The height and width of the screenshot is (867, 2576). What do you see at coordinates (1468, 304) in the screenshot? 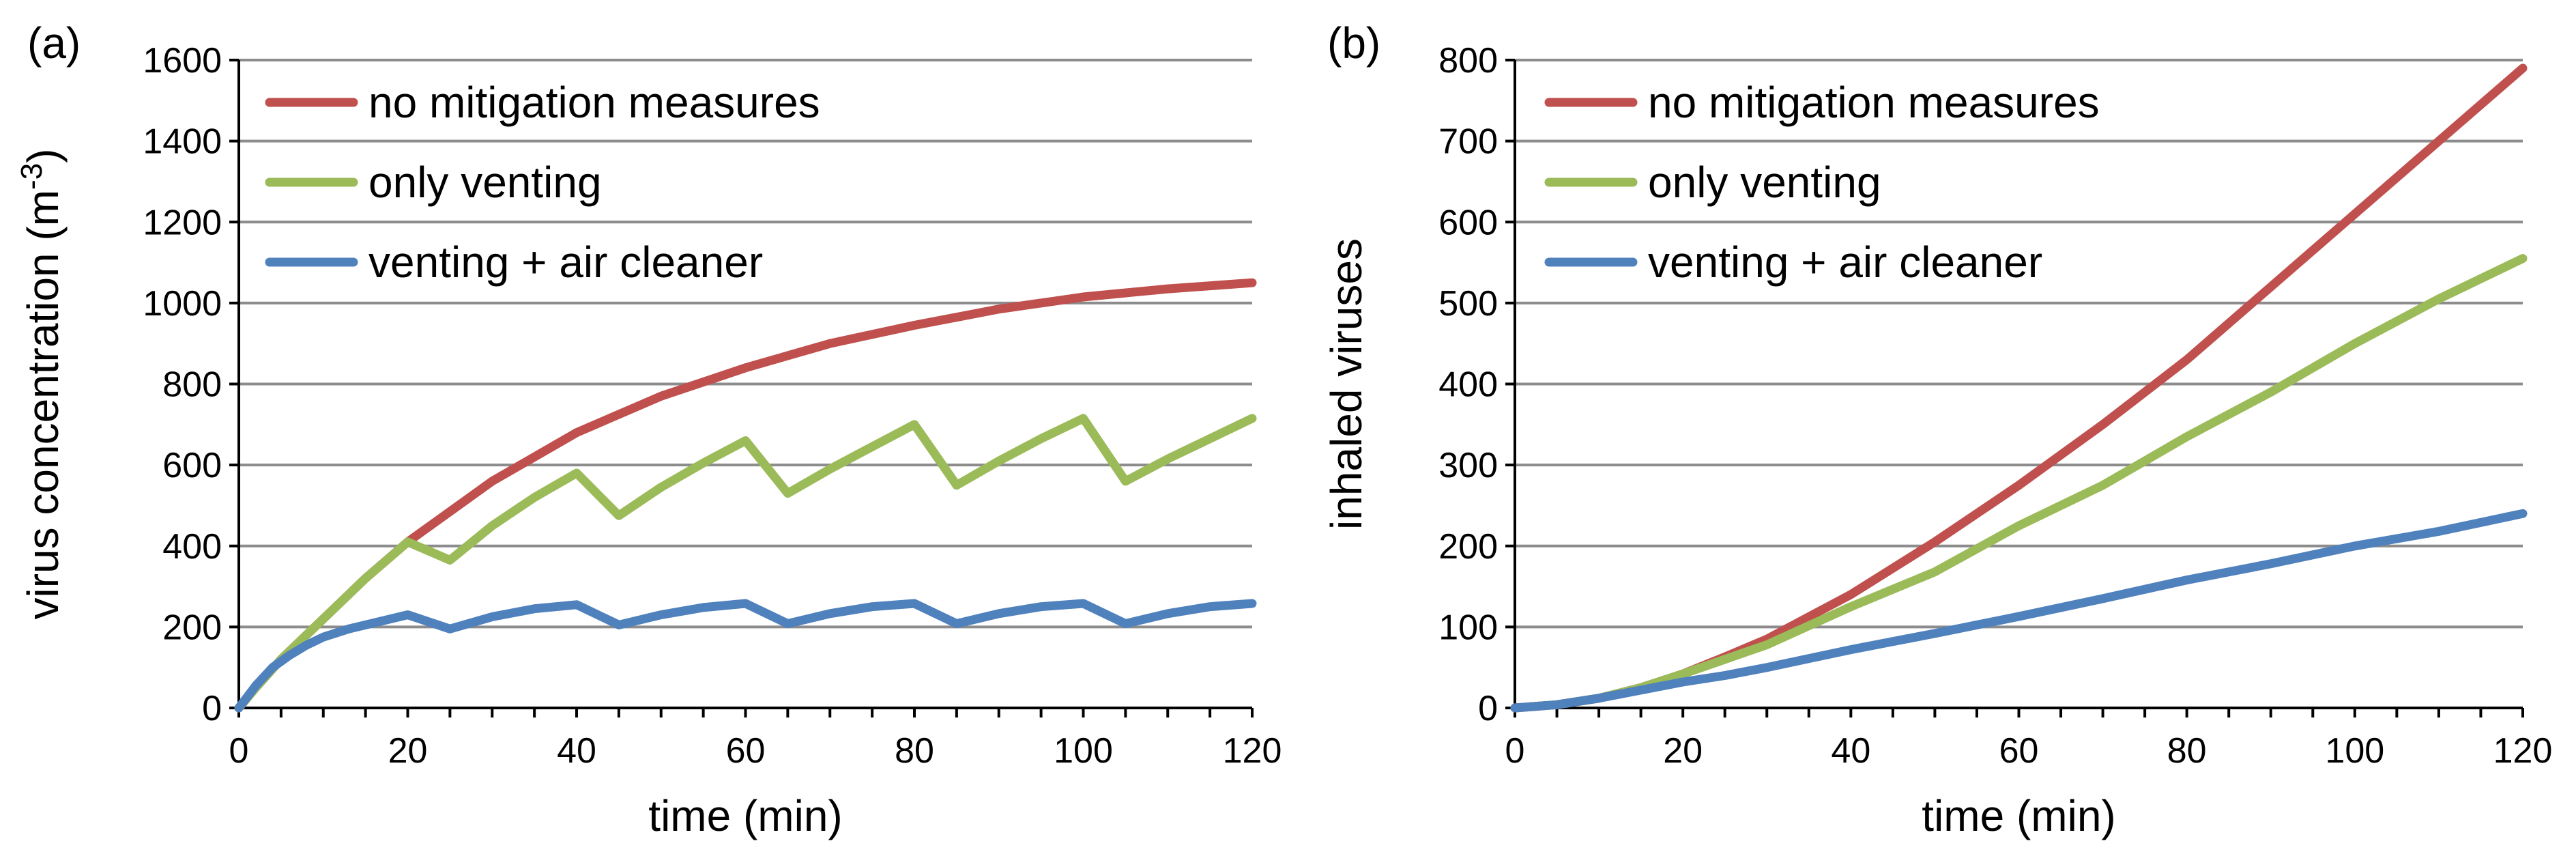
I see `y-tick-label: 500` at bounding box center [1468, 304].